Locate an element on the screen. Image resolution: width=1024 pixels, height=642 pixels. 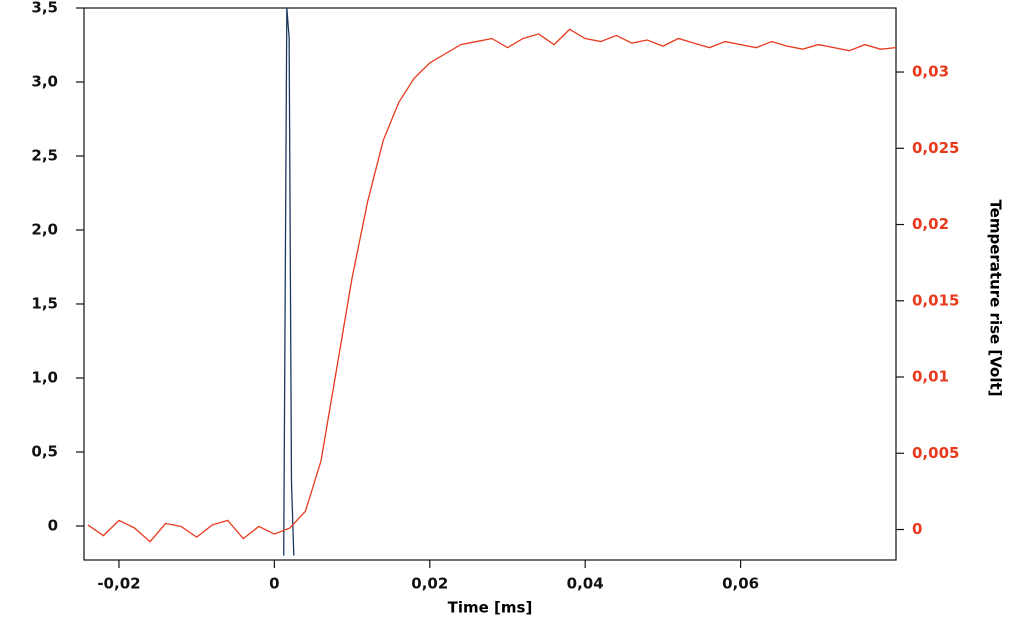
y-tick-label: 0 is located at coordinates (53, 525).